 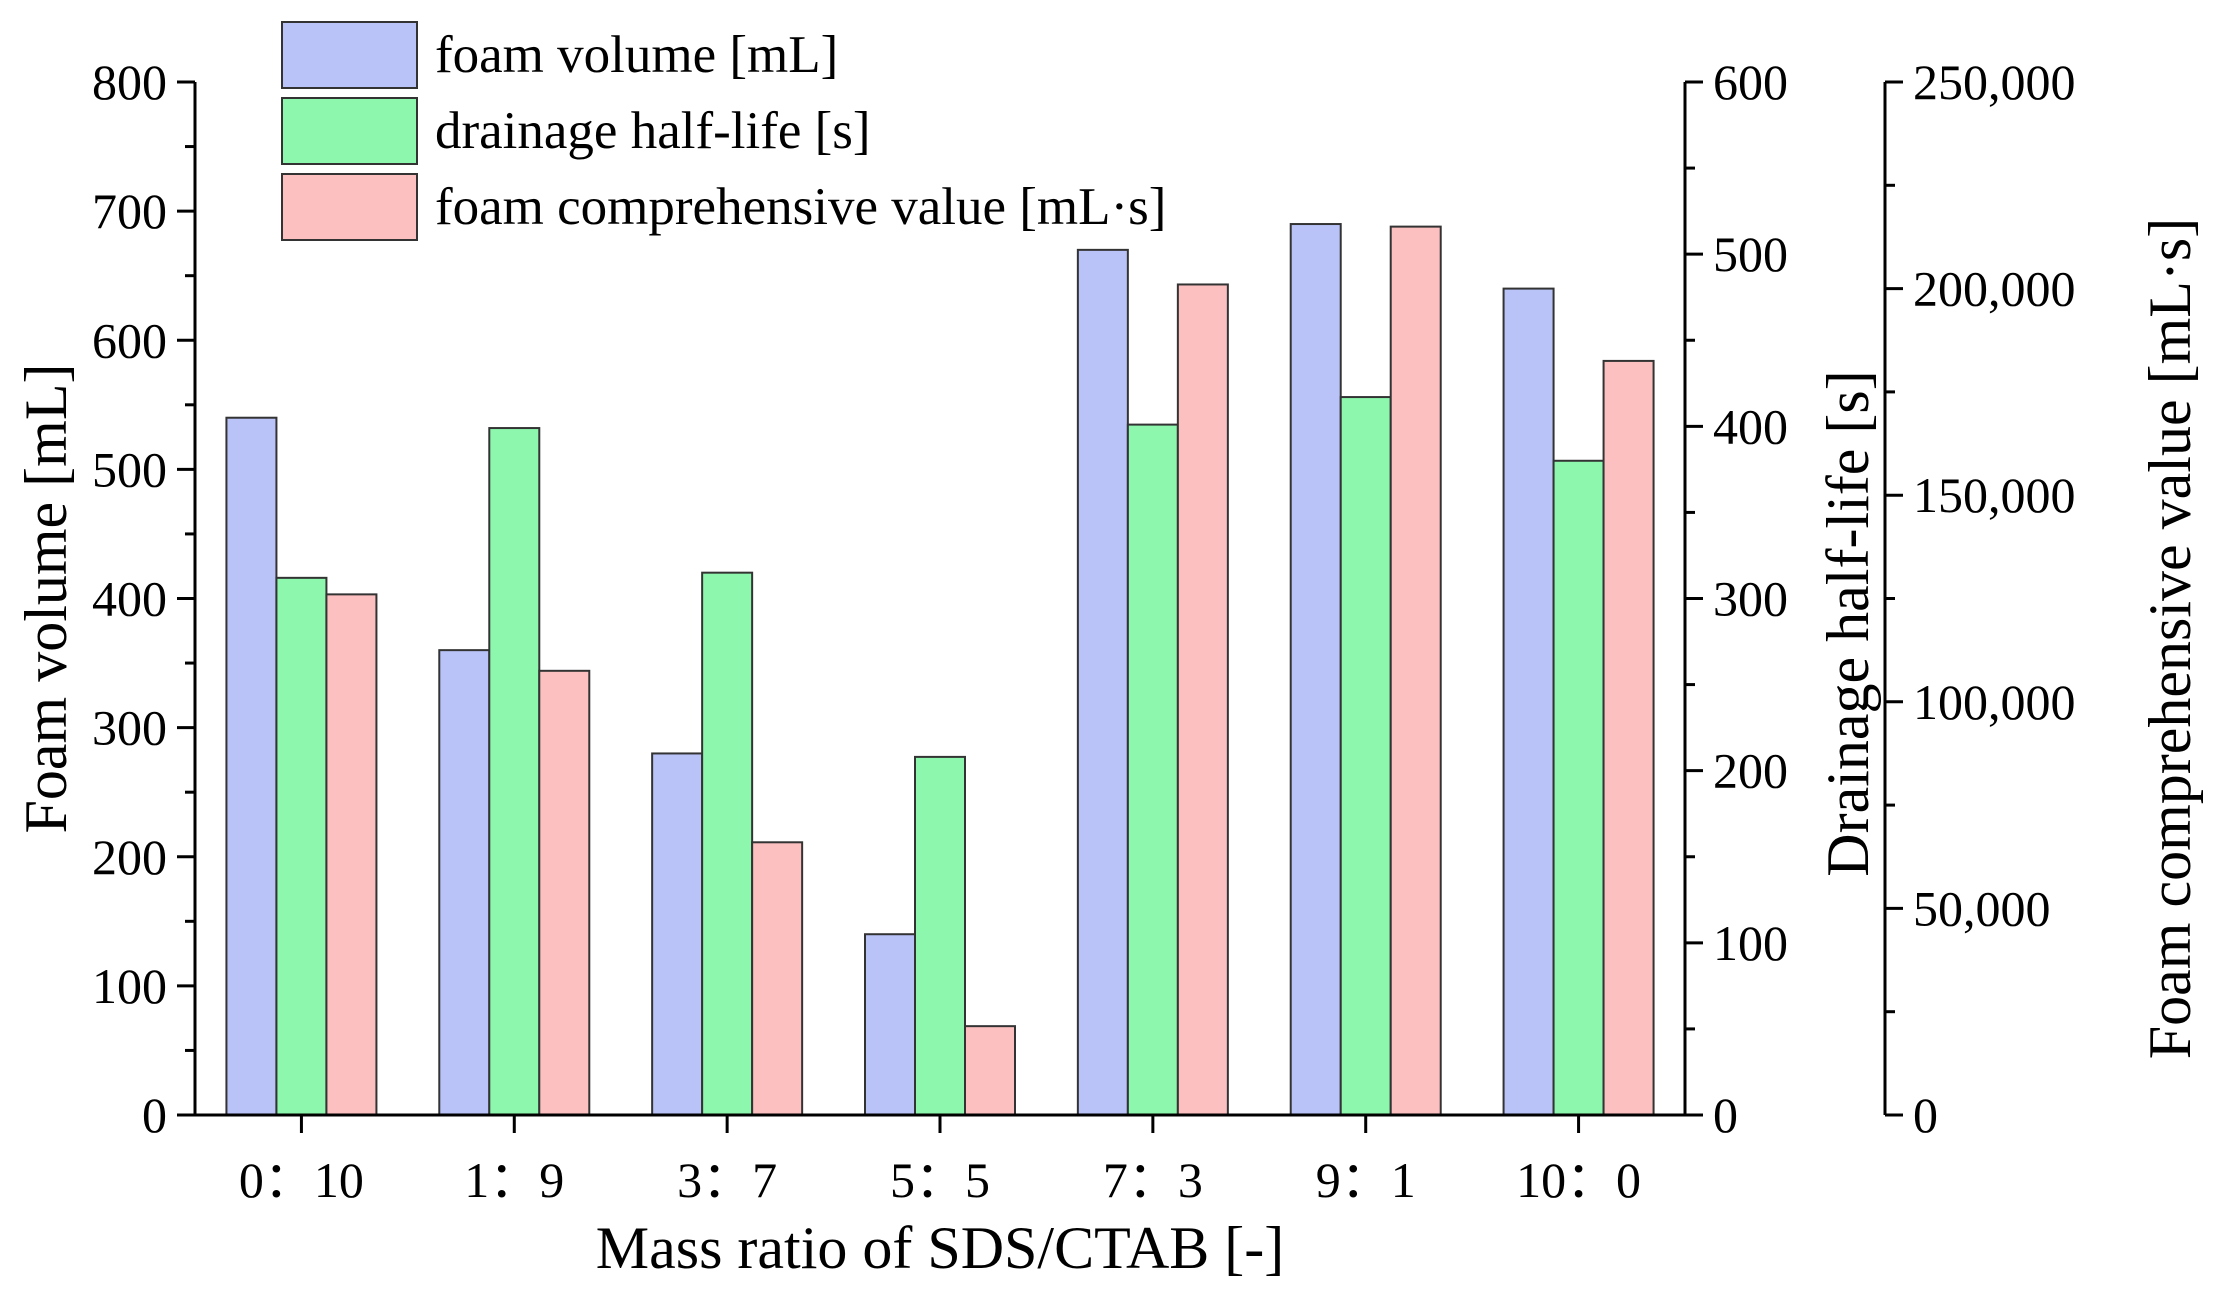 I want to click on x-tick-label: 3：7, so click(x=727, y=1180).